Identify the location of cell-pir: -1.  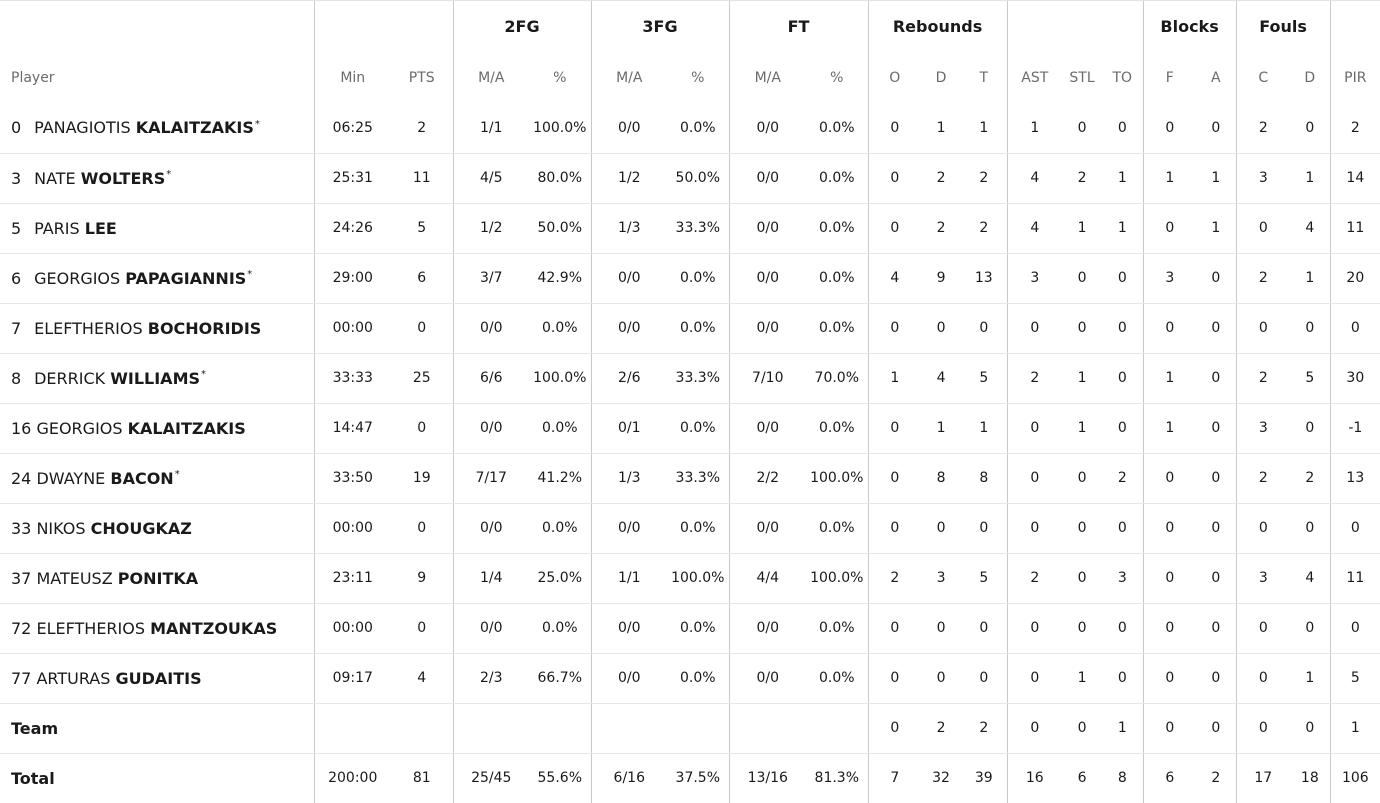
(1354, 428).